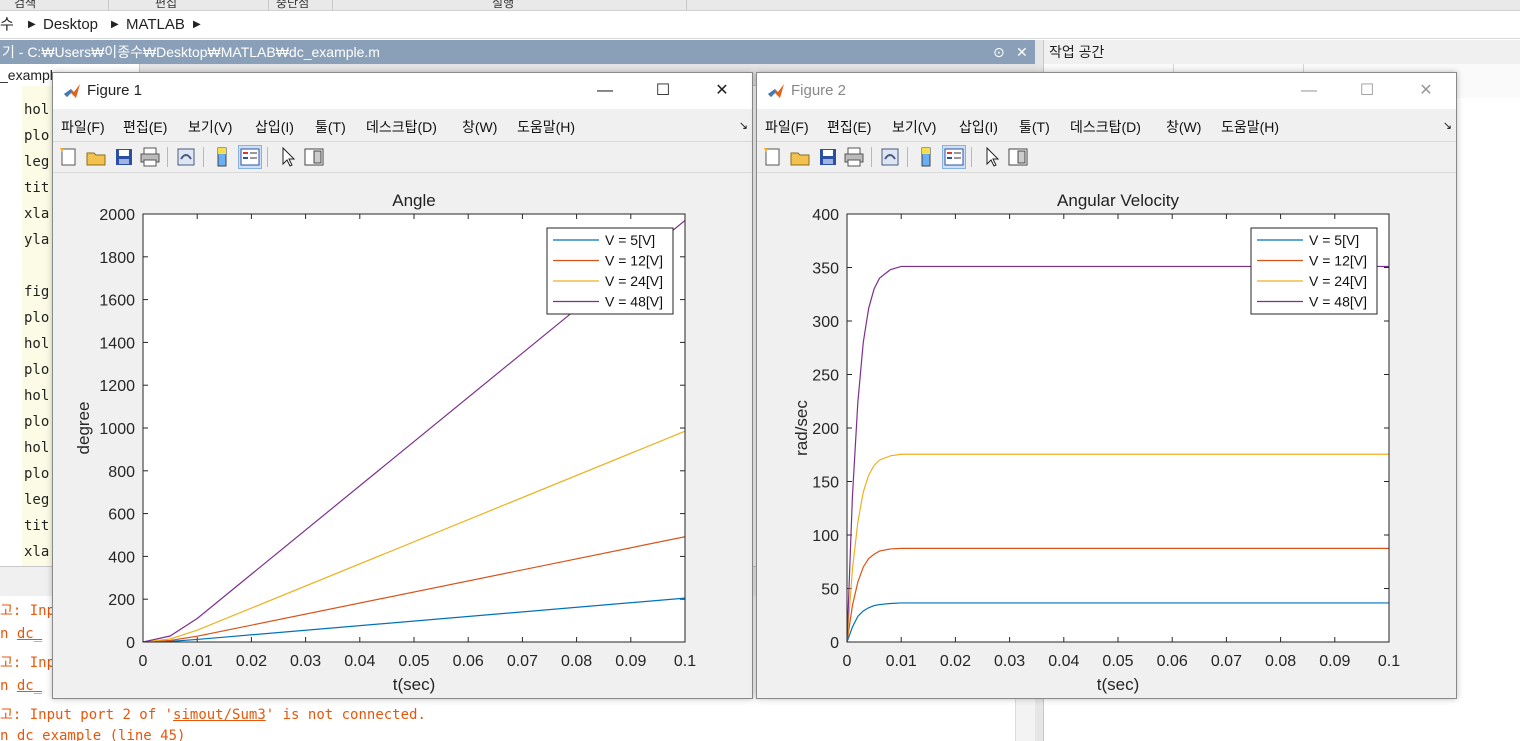  Describe the element at coordinates (1022, 52) in the screenshot. I see `close-icon: ✕` at that location.